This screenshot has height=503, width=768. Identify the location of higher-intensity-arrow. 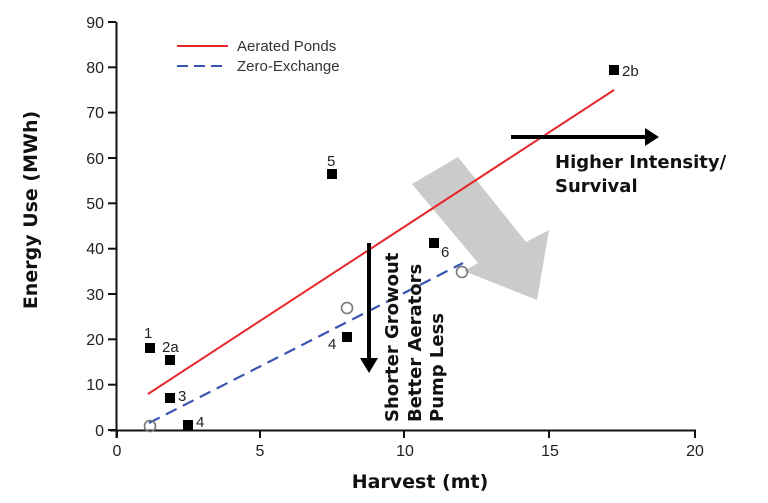
(585, 137).